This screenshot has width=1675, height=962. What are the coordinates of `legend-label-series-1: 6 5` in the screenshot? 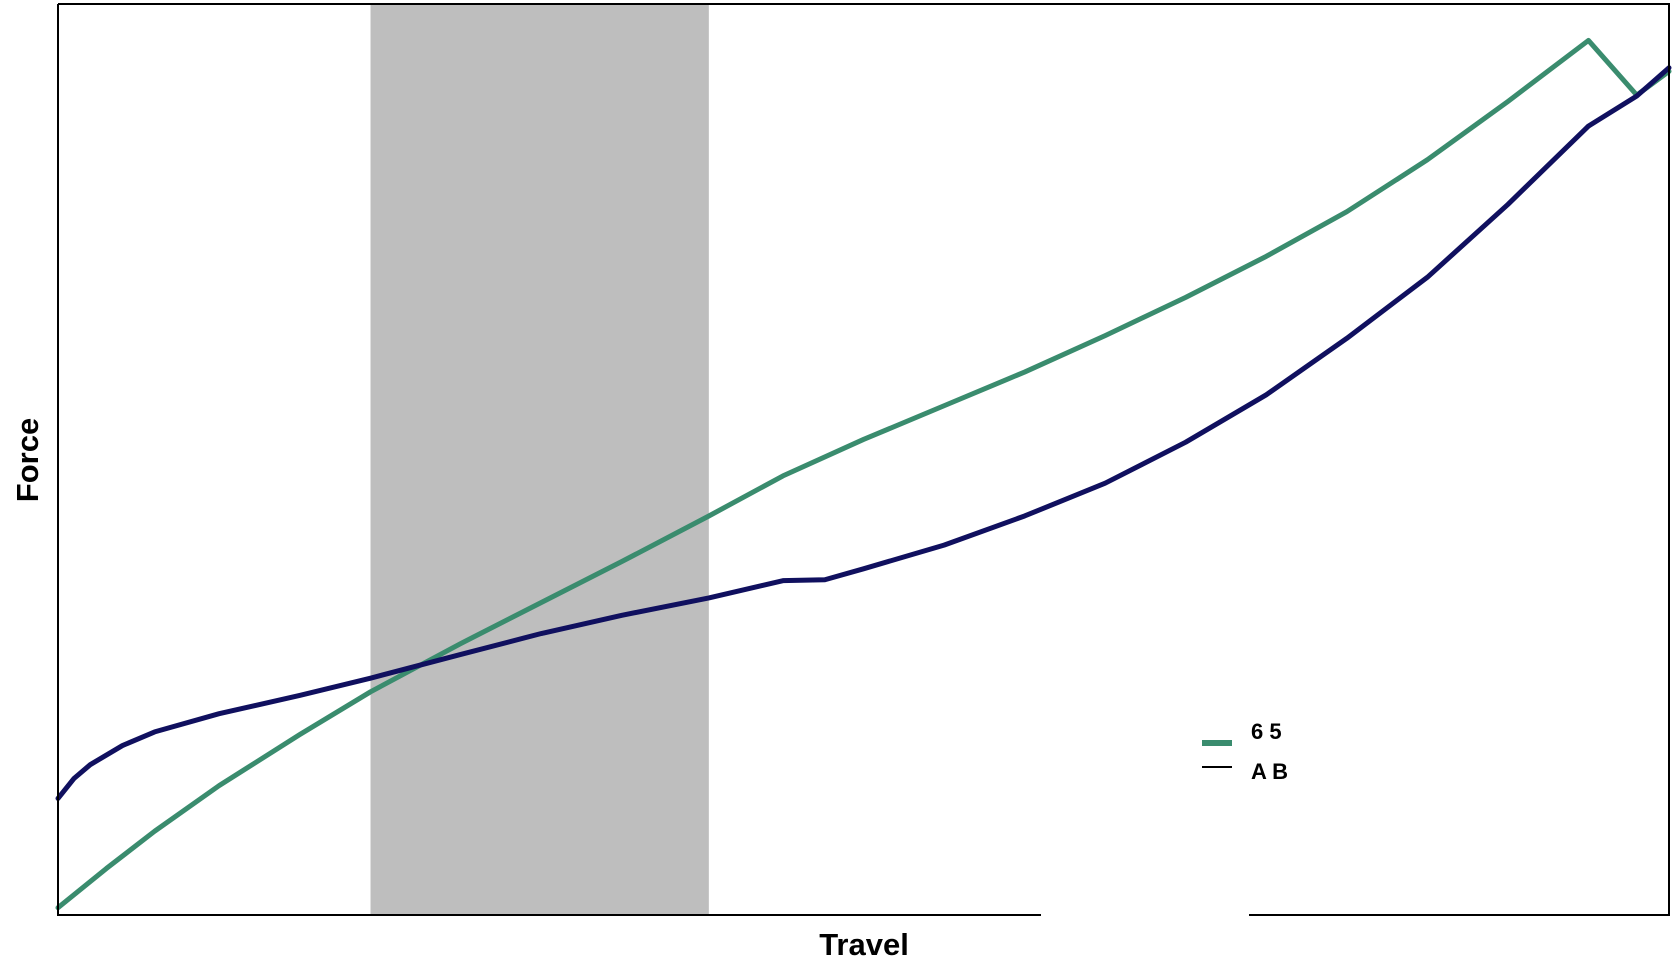 It's located at (1266, 731).